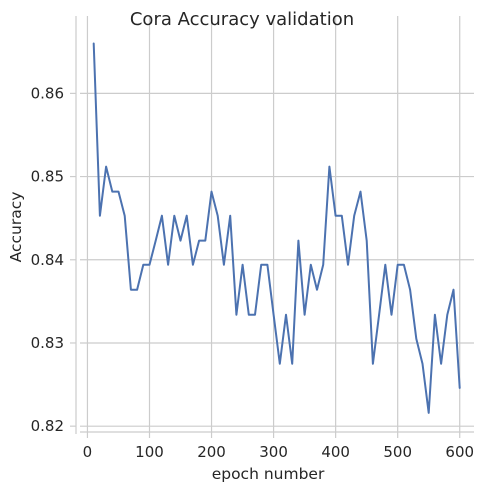 This screenshot has height=492, width=484. What do you see at coordinates (149, 452) in the screenshot?
I see `x-tick-label: 100` at bounding box center [149, 452].